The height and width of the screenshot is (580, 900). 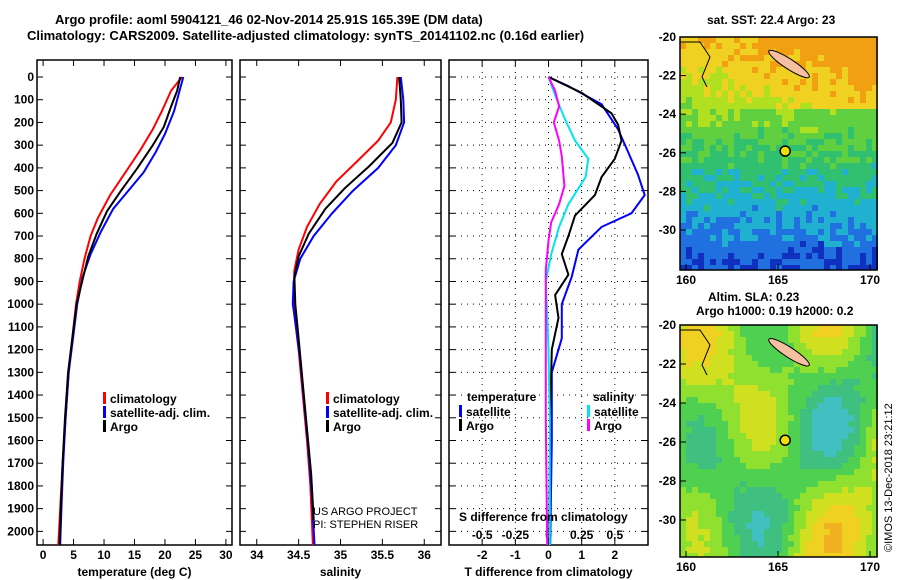 What do you see at coordinates (614, 397) in the screenshot?
I see `legend-salinity-title: salinity` at bounding box center [614, 397].